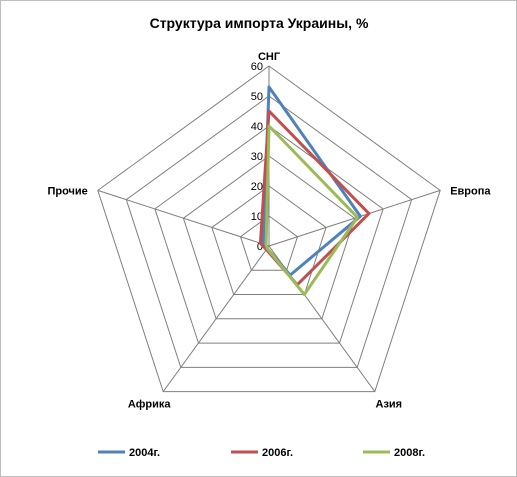 Image resolution: width=517 pixels, height=477 pixels. I want to click on category-label-4: Прочие, so click(67, 191).